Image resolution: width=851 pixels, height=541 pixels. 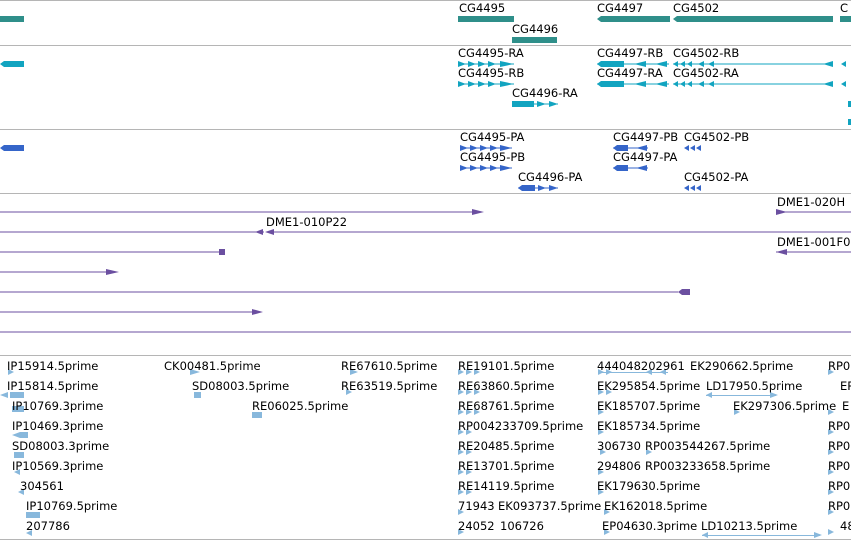 I want to click on est-label: 207786, so click(x=48, y=526).